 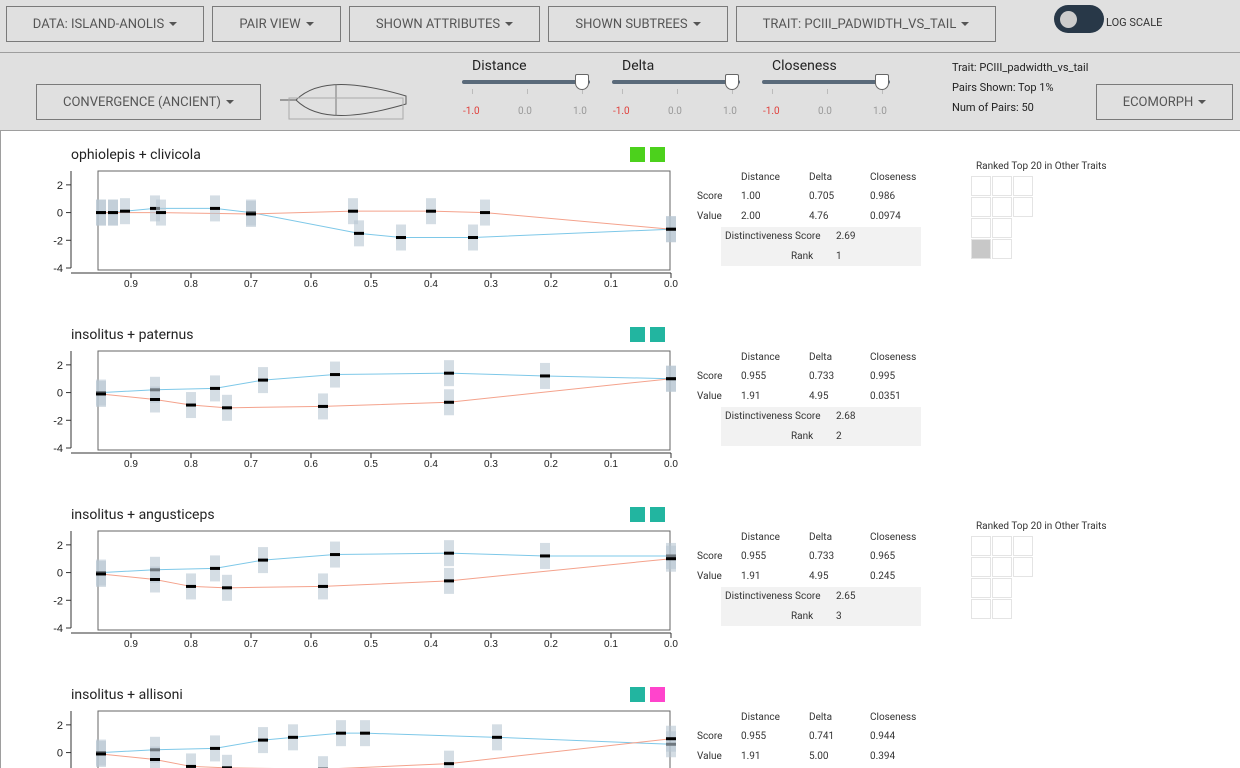 I want to click on panel-title: ophiolepis + clivicola, so click(x=136, y=155).